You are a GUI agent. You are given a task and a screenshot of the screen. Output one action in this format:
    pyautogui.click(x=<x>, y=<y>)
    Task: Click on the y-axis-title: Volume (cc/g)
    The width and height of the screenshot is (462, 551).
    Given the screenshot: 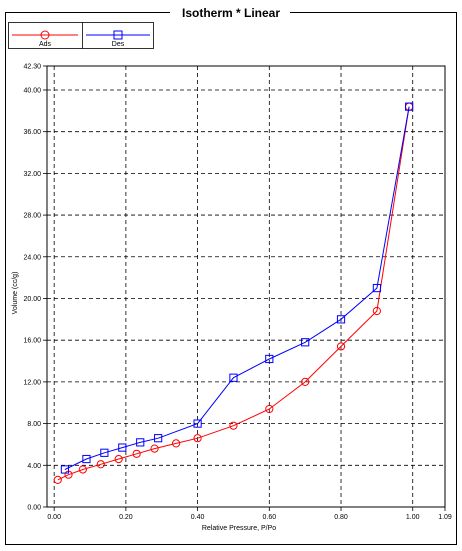 What is the action you would take?
    pyautogui.click(x=15, y=293)
    